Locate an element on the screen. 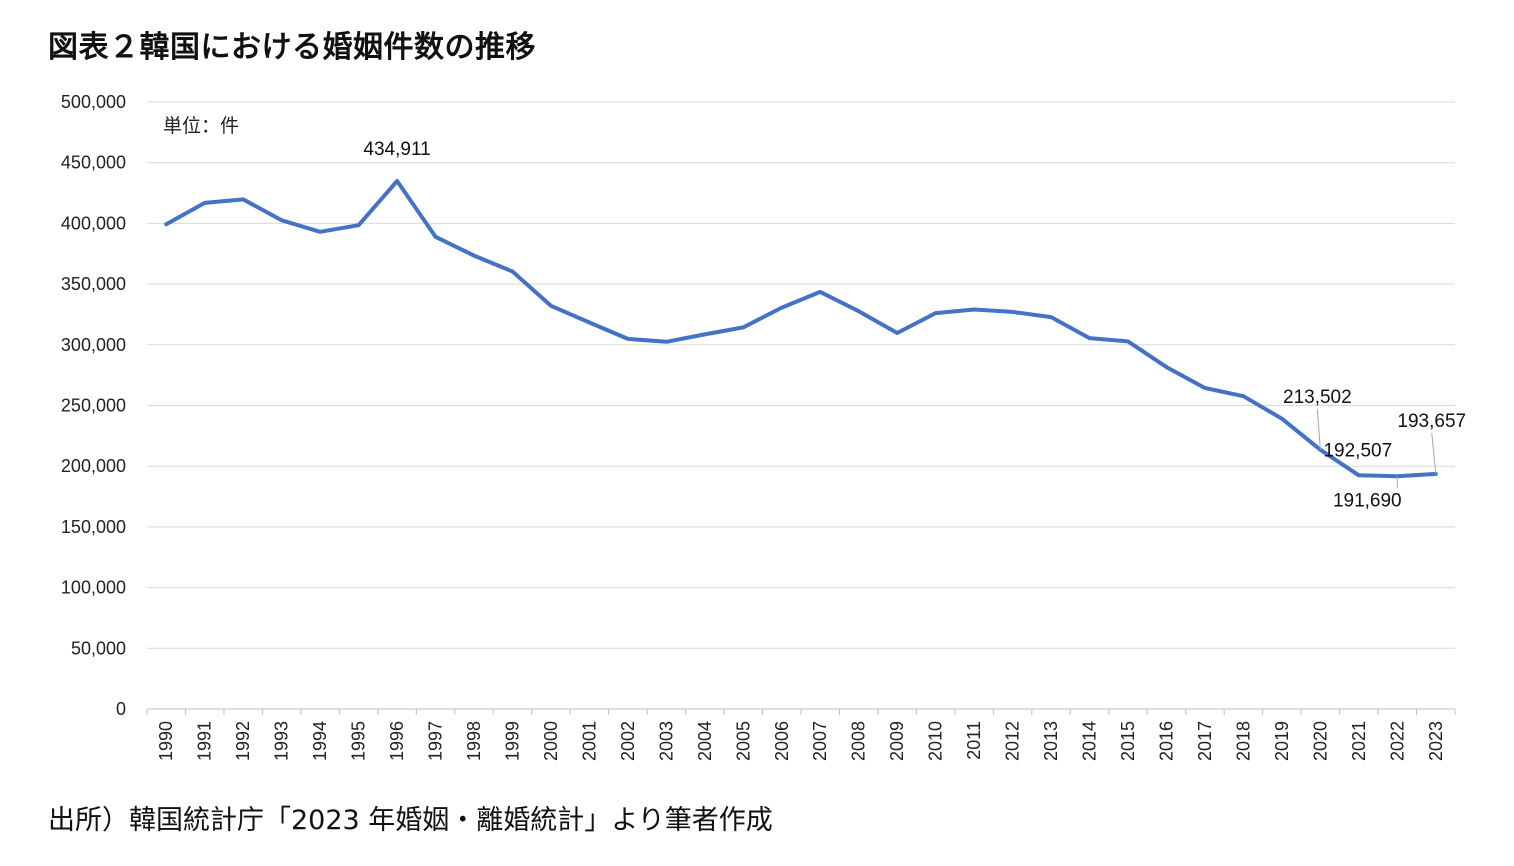 The image size is (1514, 866). x-tick-label: 2020 is located at coordinates (1320, 741).